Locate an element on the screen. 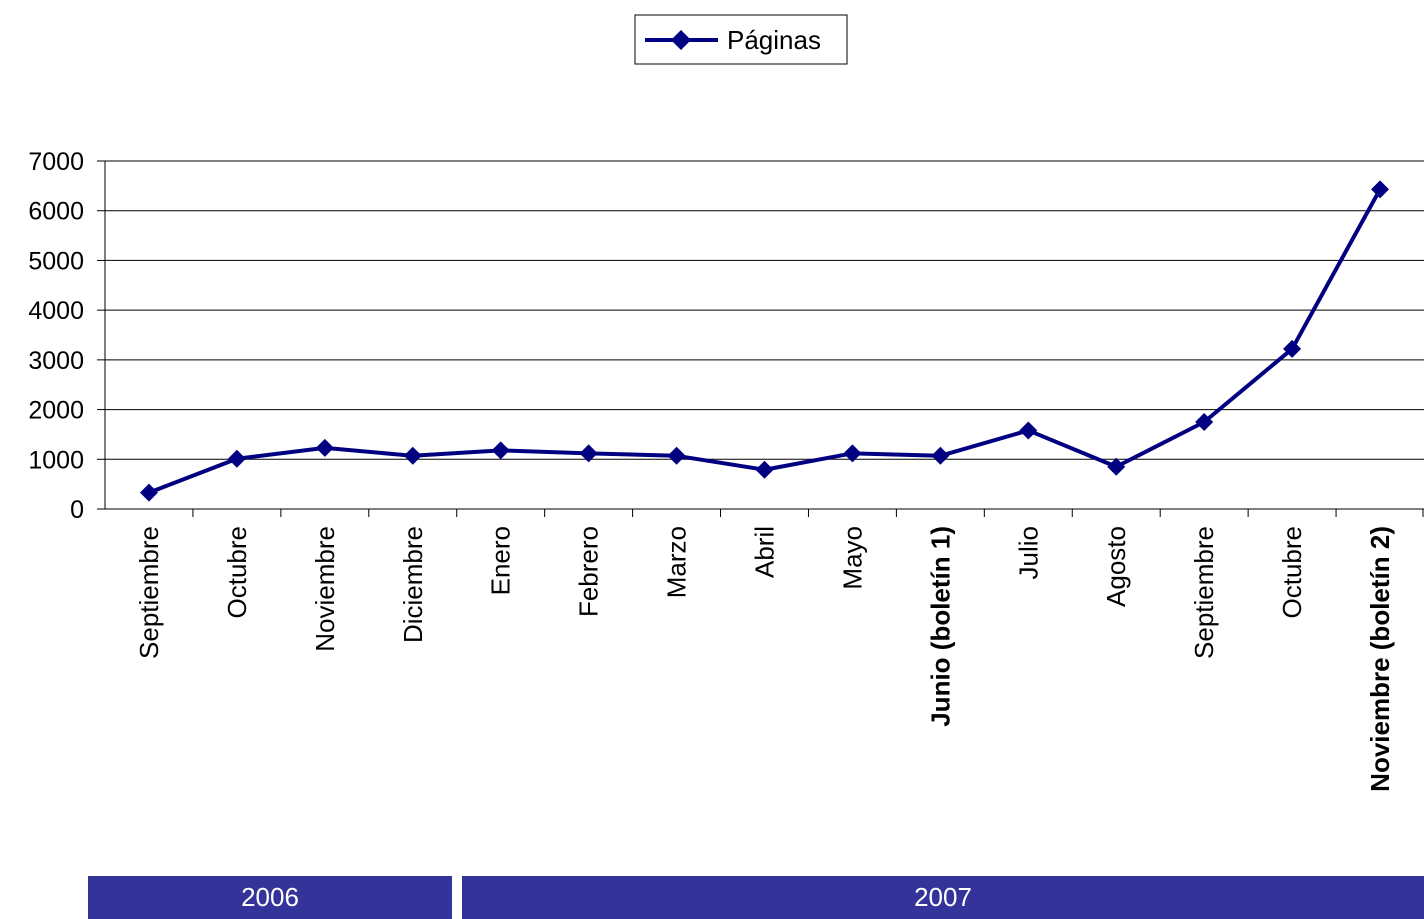 The image size is (1424, 919). x-tick-label: Noviembre is located at coordinates (325, 589).